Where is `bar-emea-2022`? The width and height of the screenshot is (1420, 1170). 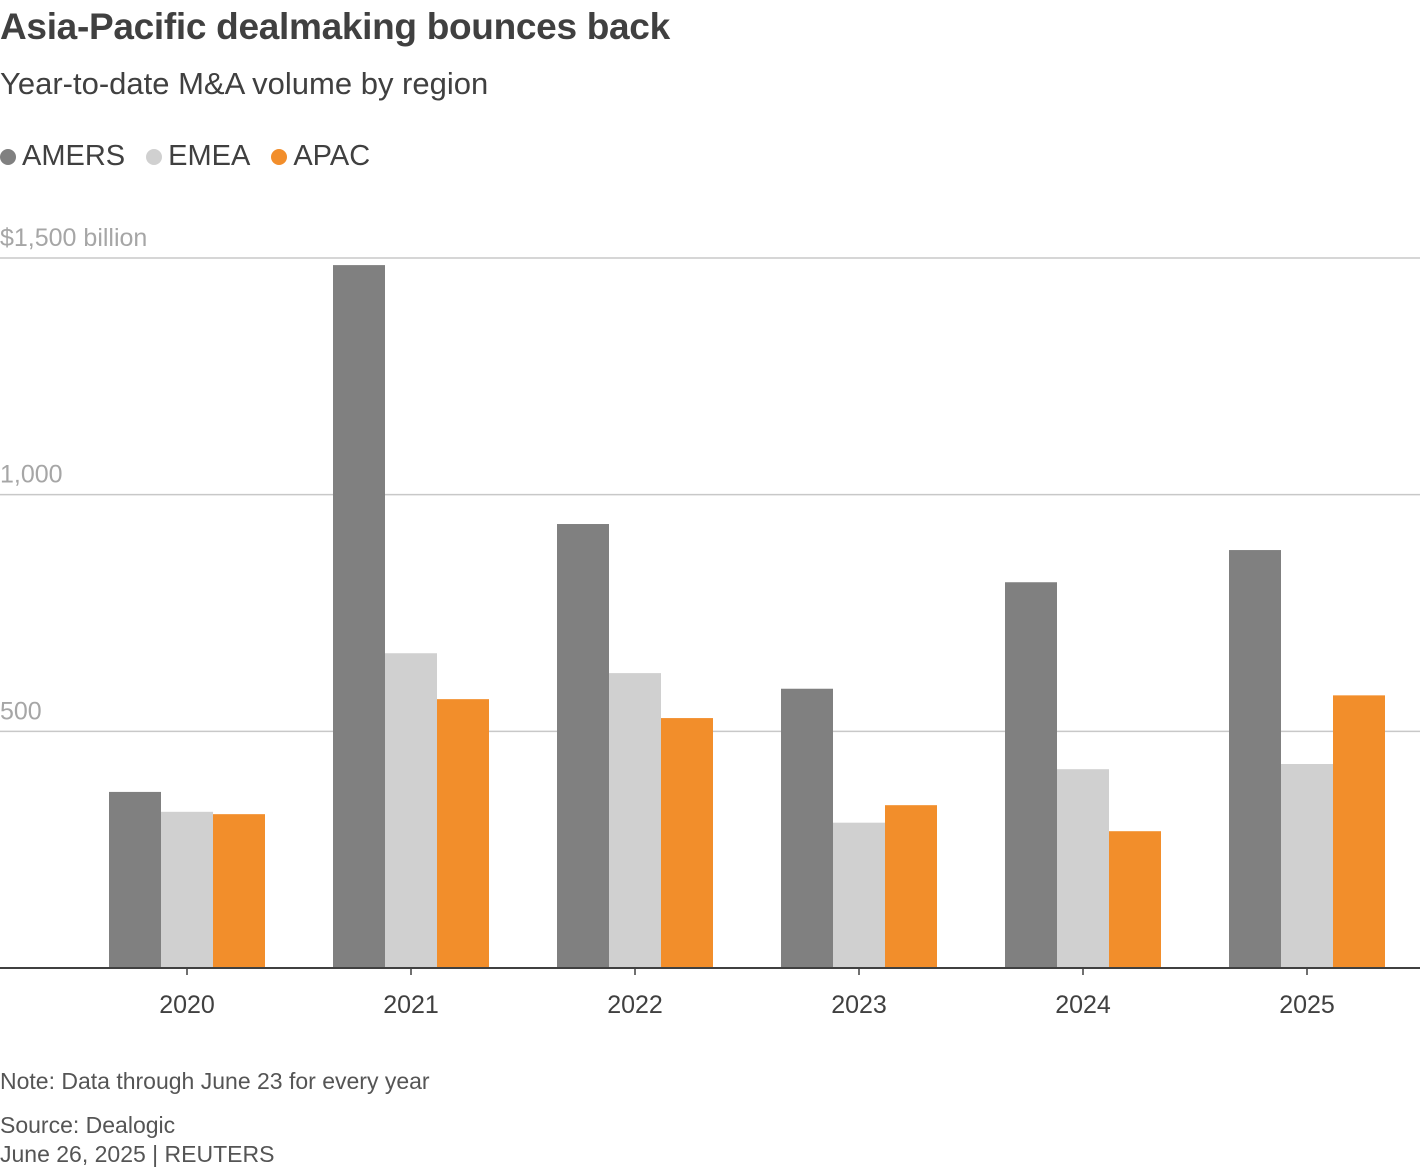 bar-emea-2022 is located at coordinates (635, 820).